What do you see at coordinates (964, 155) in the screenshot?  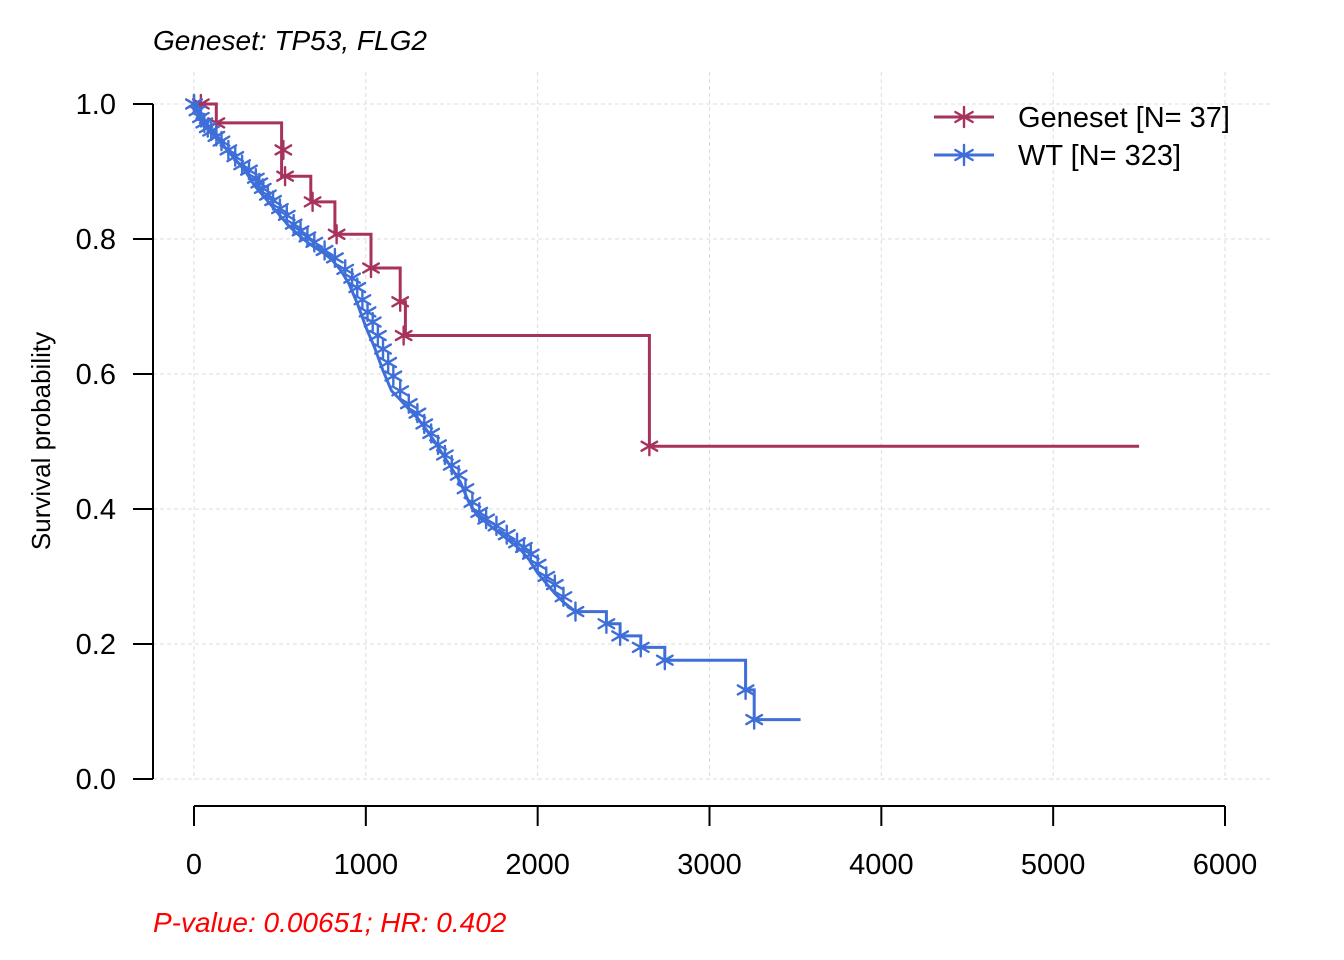 I see `legend-marker-wt` at bounding box center [964, 155].